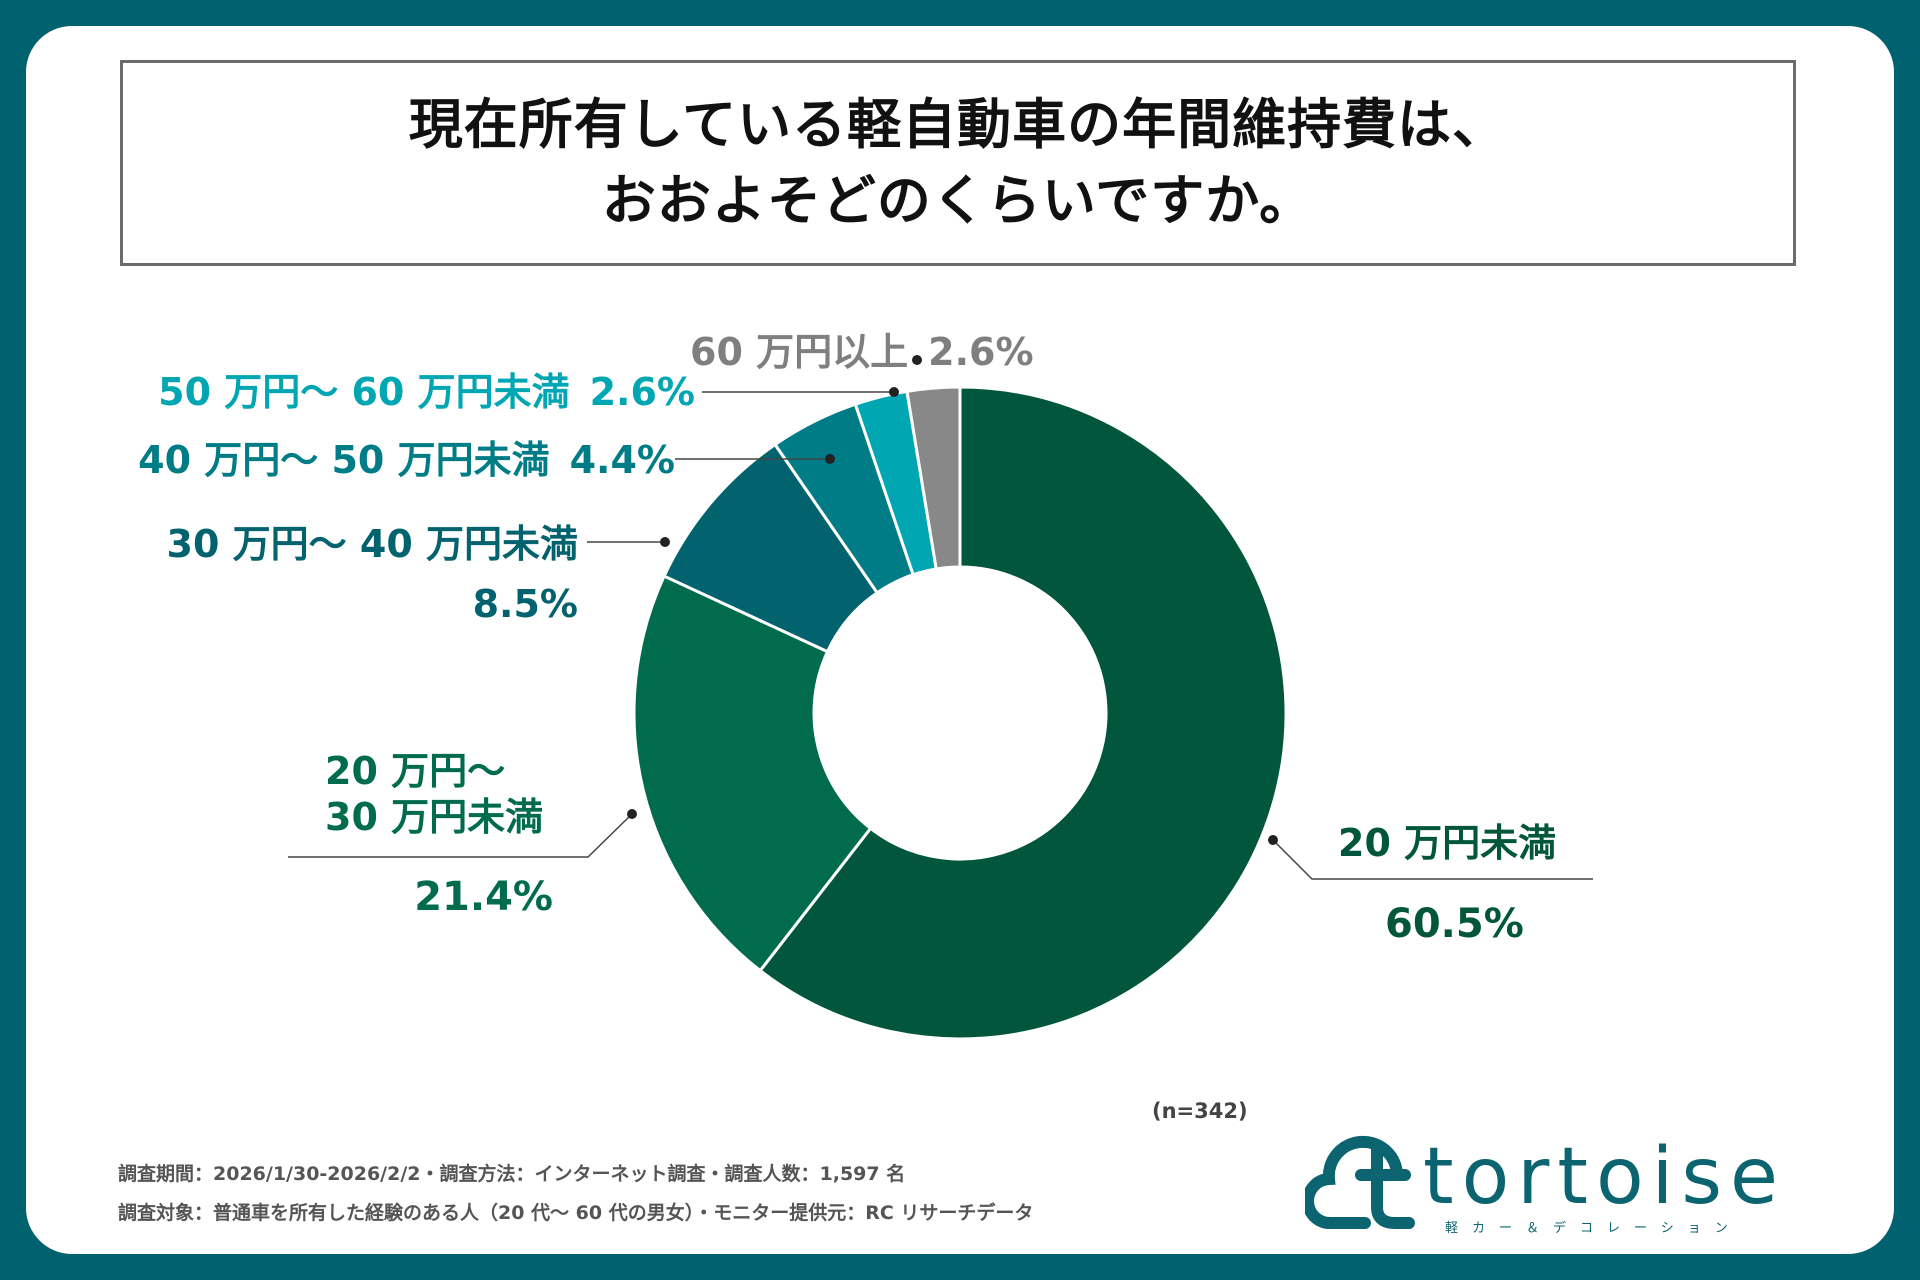 The height and width of the screenshot is (1280, 1920). I want to click on tortoise-logo-mark, so click(1360, 1182).